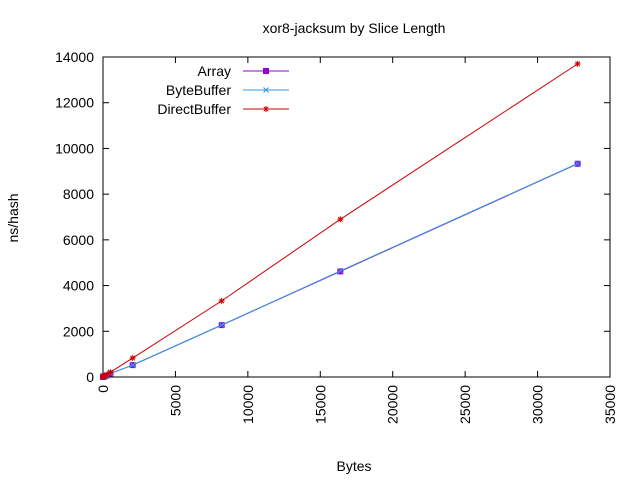 This screenshot has height=480, width=640. What do you see at coordinates (90, 377) in the screenshot?
I see `y-tick-label: 0` at bounding box center [90, 377].